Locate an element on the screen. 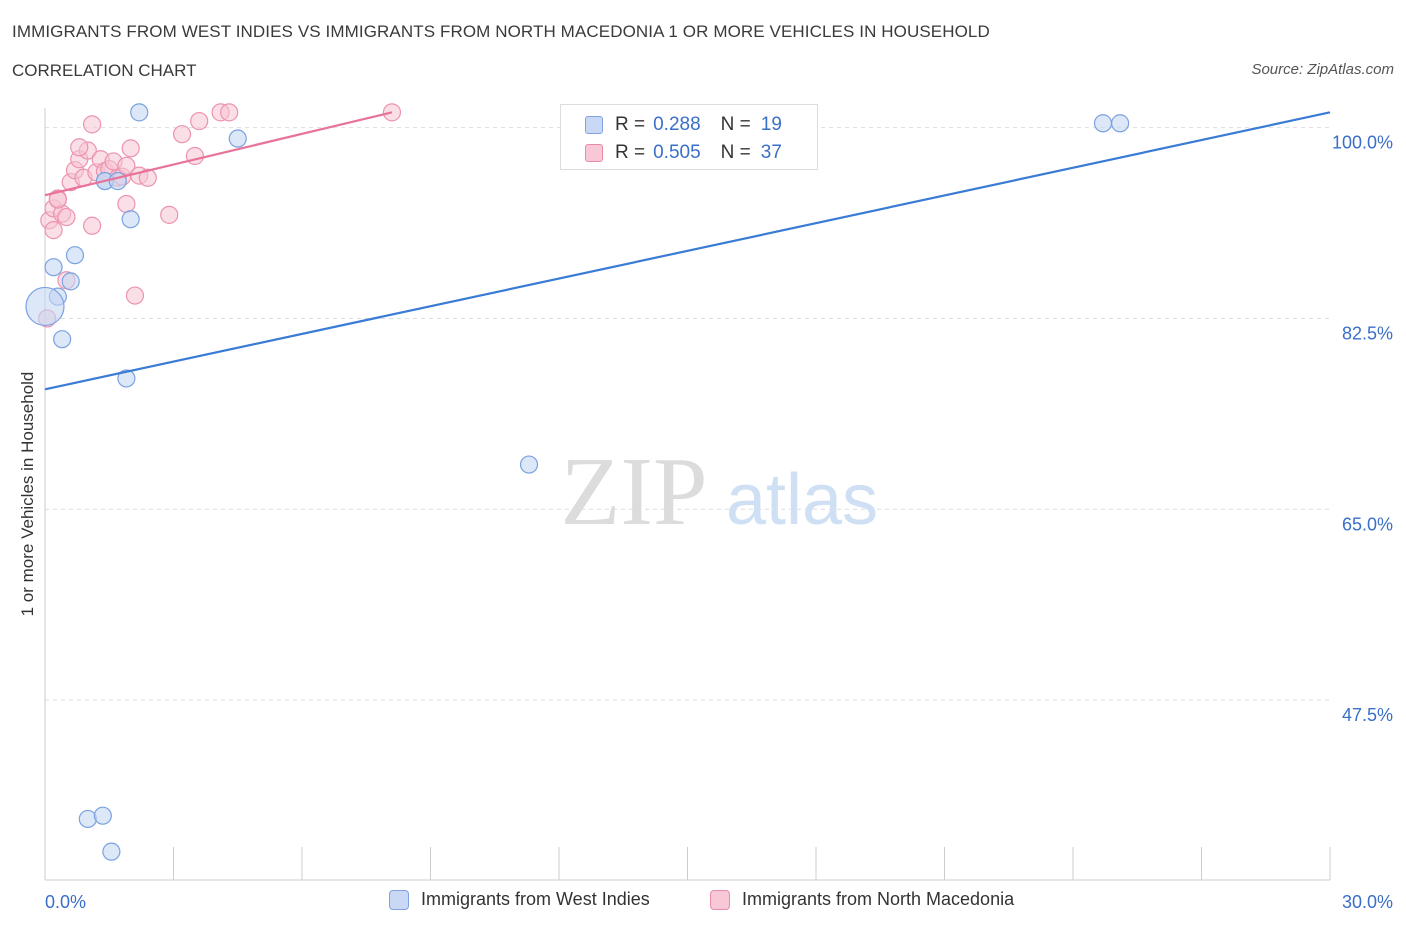 The width and height of the screenshot is (1406, 930). chart-subtitle: CORRELATION CHART is located at coordinates (104, 70).